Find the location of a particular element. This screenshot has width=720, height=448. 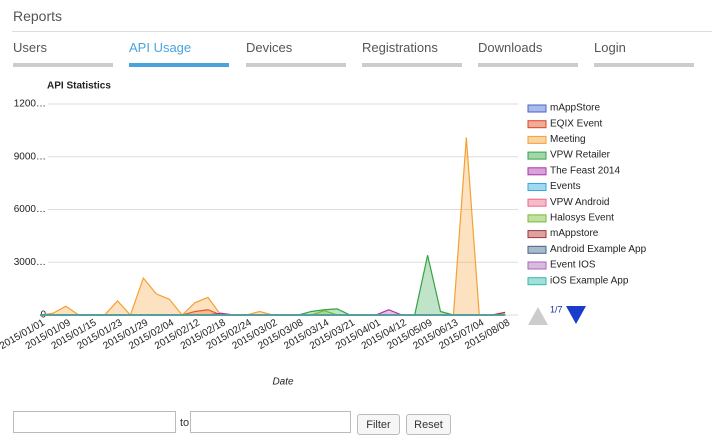

tab: Login is located at coordinates (644, 53).